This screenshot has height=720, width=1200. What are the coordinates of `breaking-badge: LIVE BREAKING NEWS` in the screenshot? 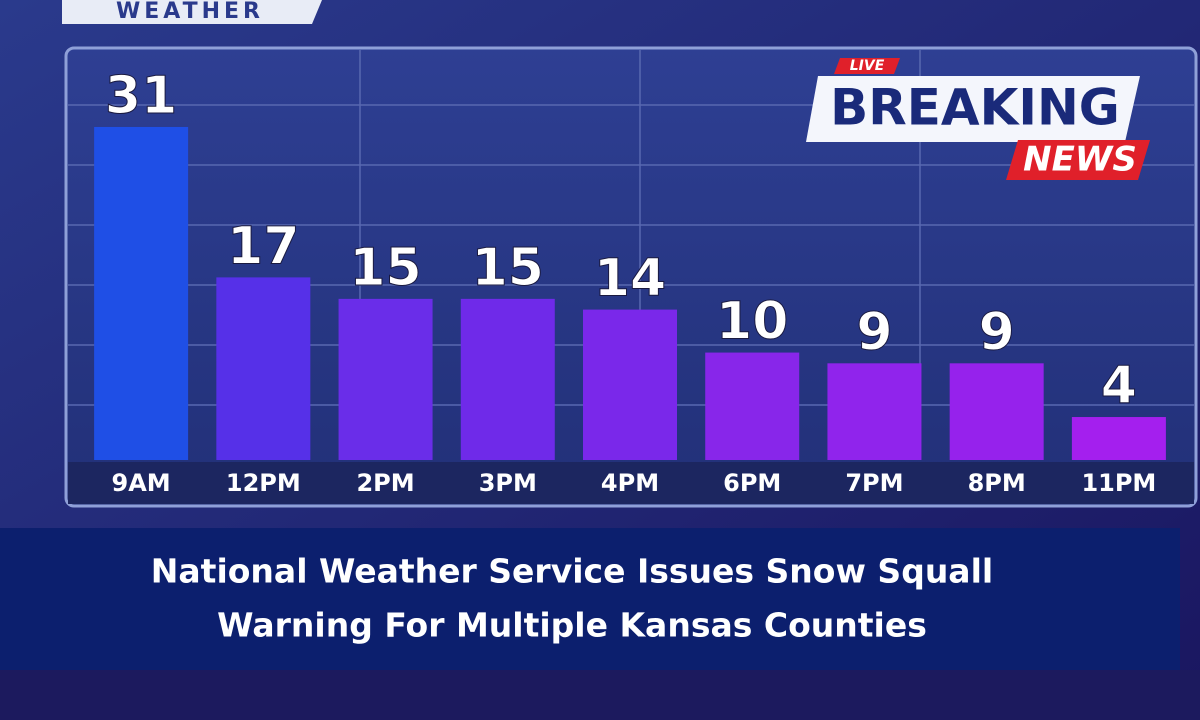 It's located at (978, 119).